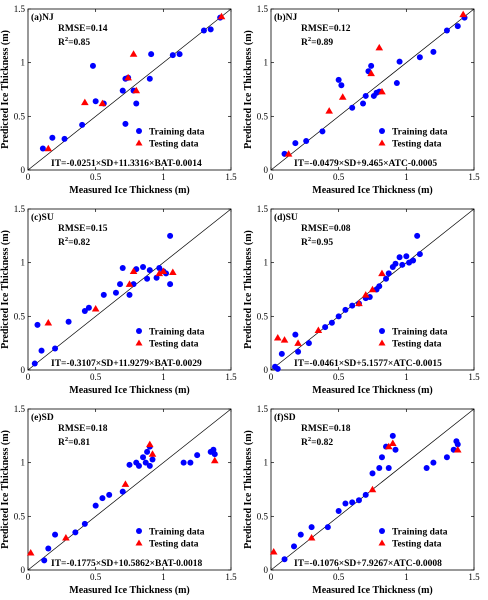  What do you see at coordinates (285, 17) in the screenshot?
I see `panel-label: (b)NJ` at bounding box center [285, 17].